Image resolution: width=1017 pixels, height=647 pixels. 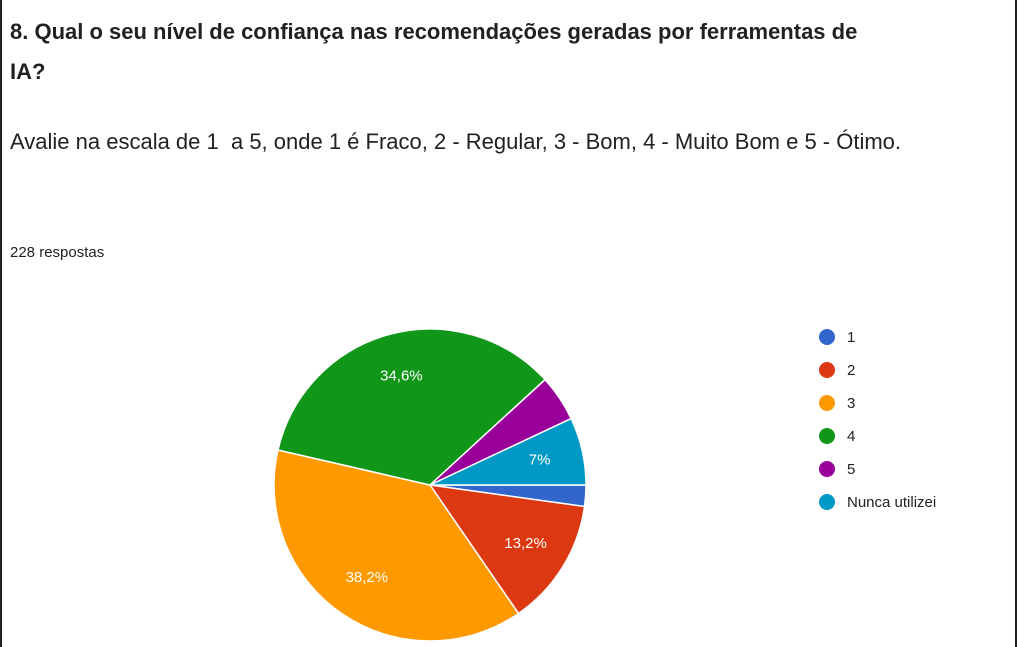 I want to click on slice-label: 38,2%, so click(x=367, y=577).